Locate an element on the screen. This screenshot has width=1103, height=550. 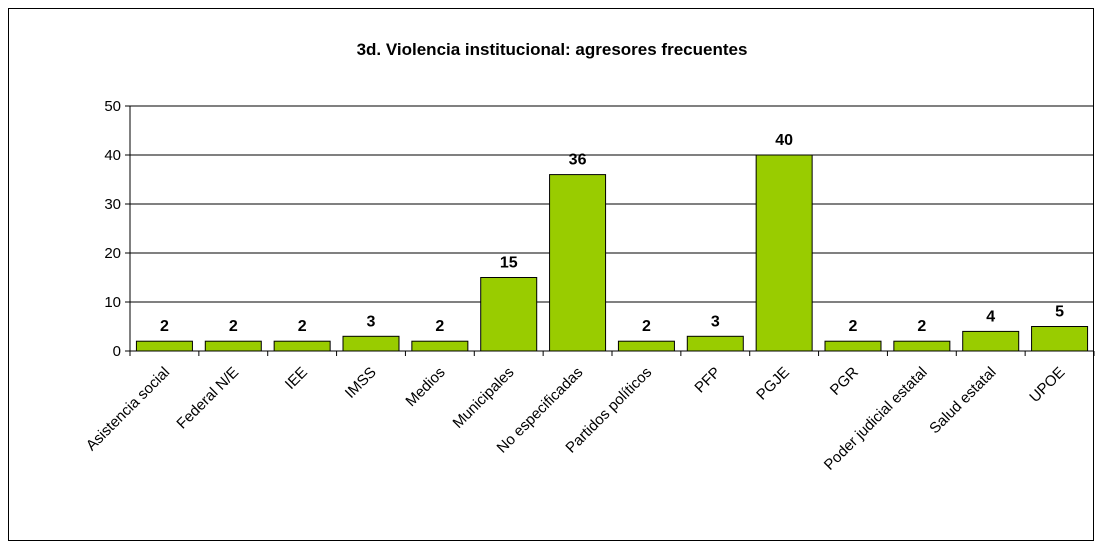
x-tick-label: Federal N/E is located at coordinates (207, 398).